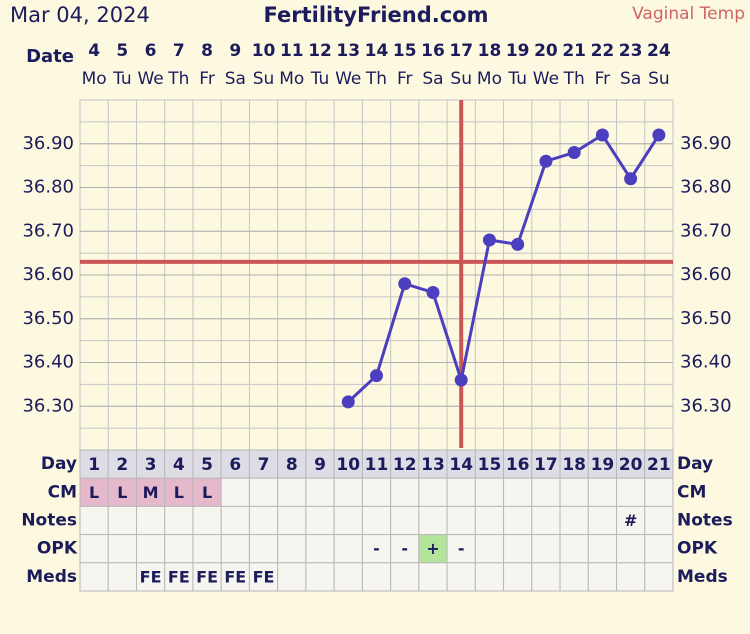  I want to click on date-number: 6, so click(151, 51).